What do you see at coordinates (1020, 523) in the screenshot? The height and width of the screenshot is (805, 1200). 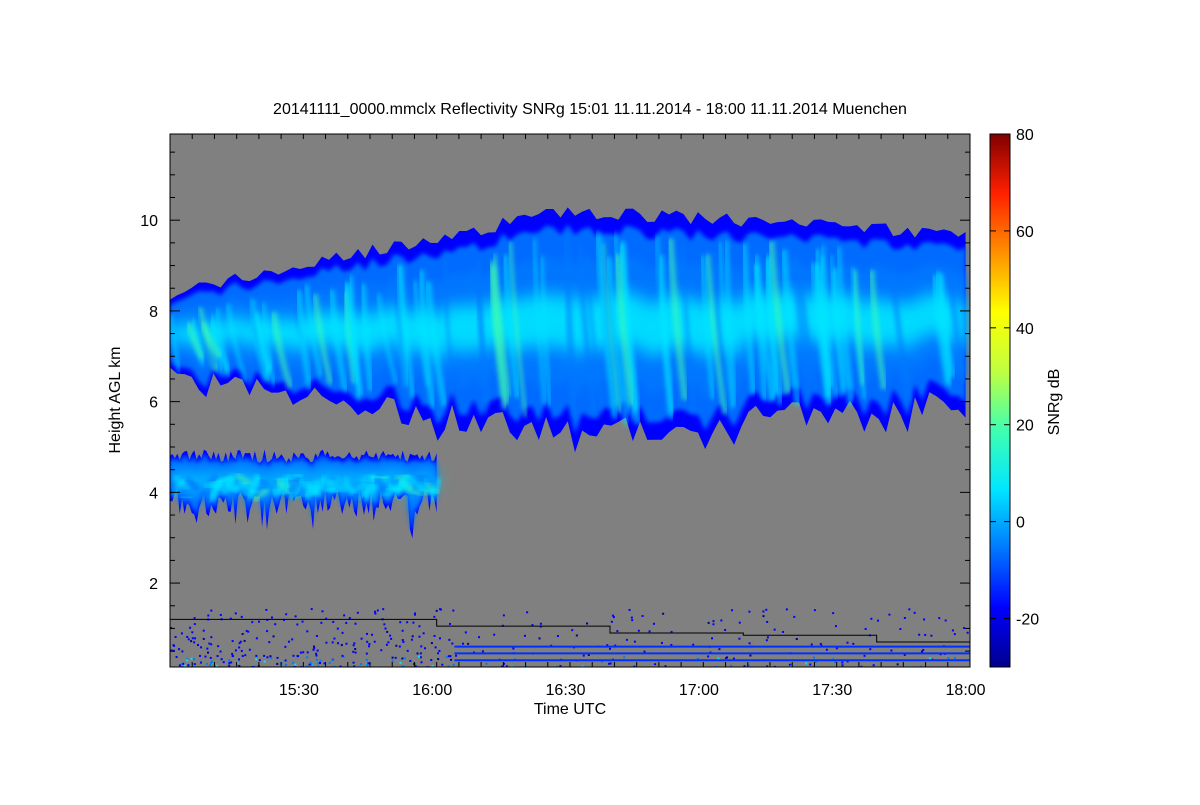 I see `colorbar-tick-label: 0` at bounding box center [1020, 523].